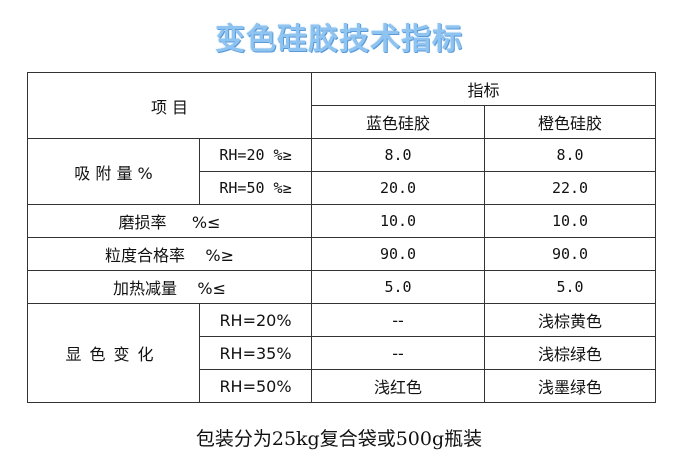 The height and width of the screenshot is (460, 678). Describe the element at coordinates (483, 89) in the screenshot. I see `header-indicator: 指标` at that location.